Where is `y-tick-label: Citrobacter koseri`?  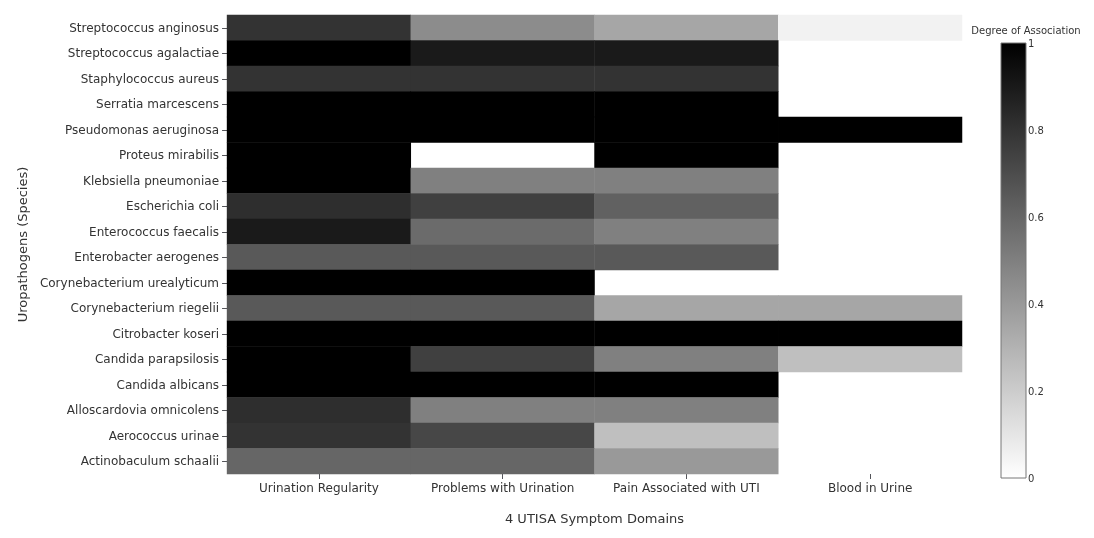
y-tick-label: Citrobacter koseri is located at coordinates (166, 333).